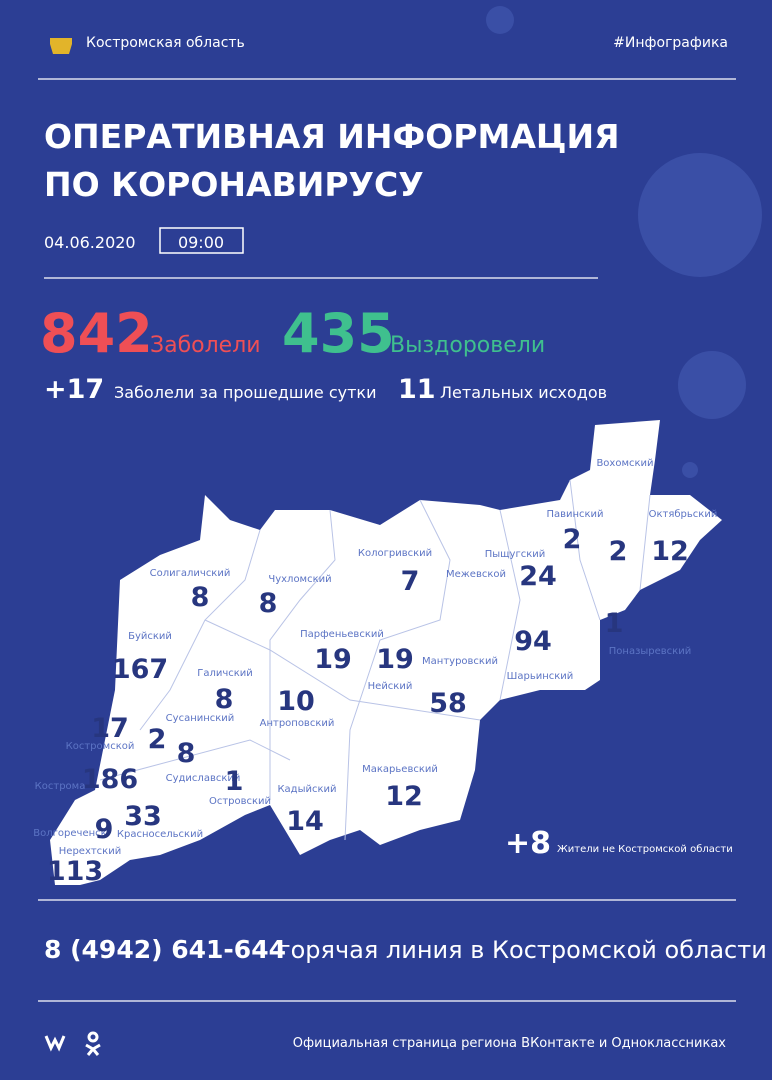  I want to click on district-name: Судиславский, so click(203, 778).